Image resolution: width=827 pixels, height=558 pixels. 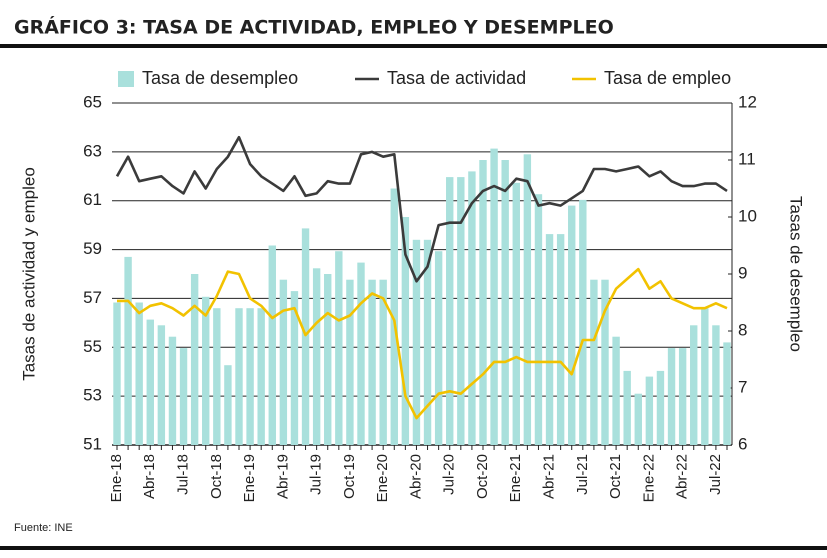 What do you see at coordinates (742, 272) in the screenshot?
I see `y2-tick-label: 9` at bounding box center [742, 272].